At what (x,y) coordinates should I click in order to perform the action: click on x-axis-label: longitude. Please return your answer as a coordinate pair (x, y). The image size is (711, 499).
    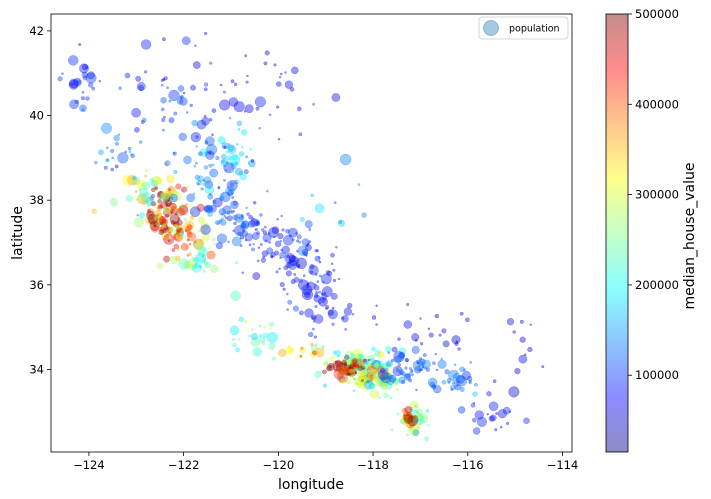
    Looking at the image, I should click on (311, 485).